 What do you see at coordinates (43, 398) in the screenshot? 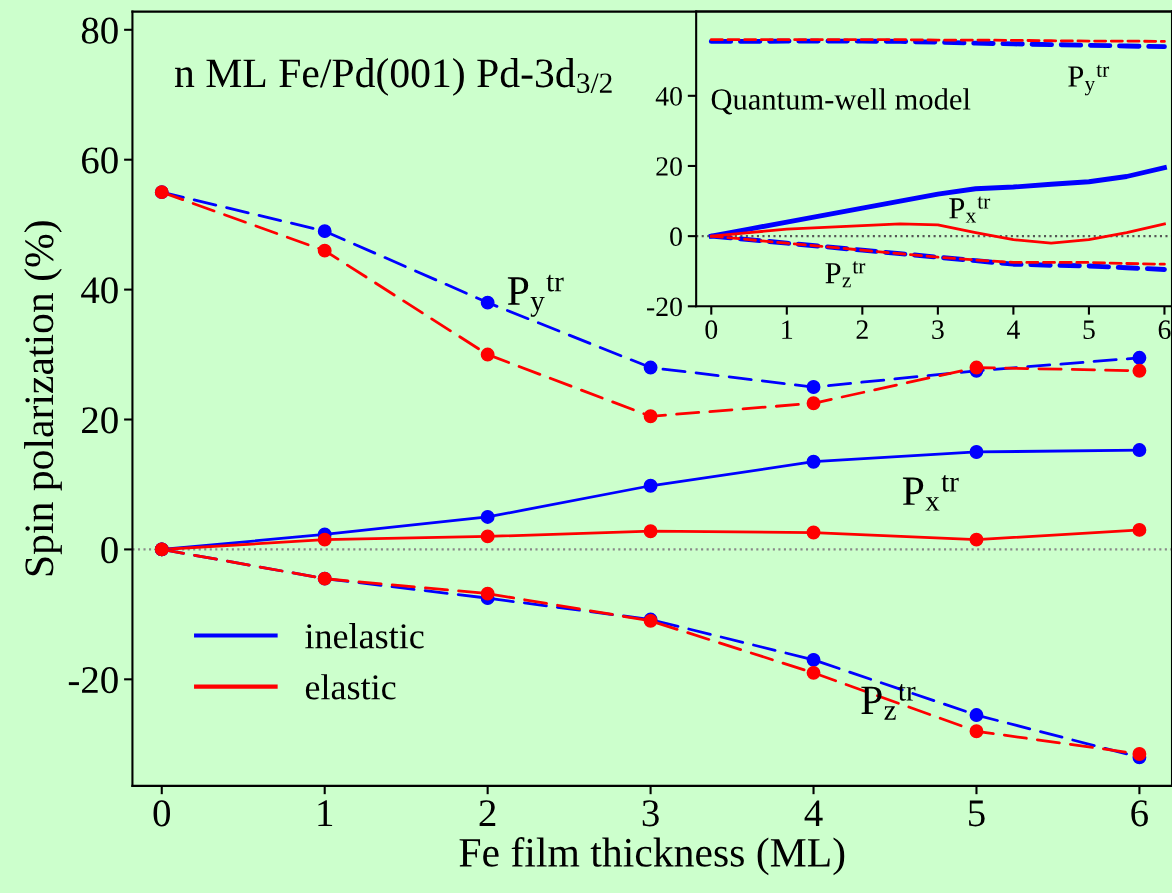
I see `y-axis-title: Spin polarization (%)` at bounding box center [43, 398].